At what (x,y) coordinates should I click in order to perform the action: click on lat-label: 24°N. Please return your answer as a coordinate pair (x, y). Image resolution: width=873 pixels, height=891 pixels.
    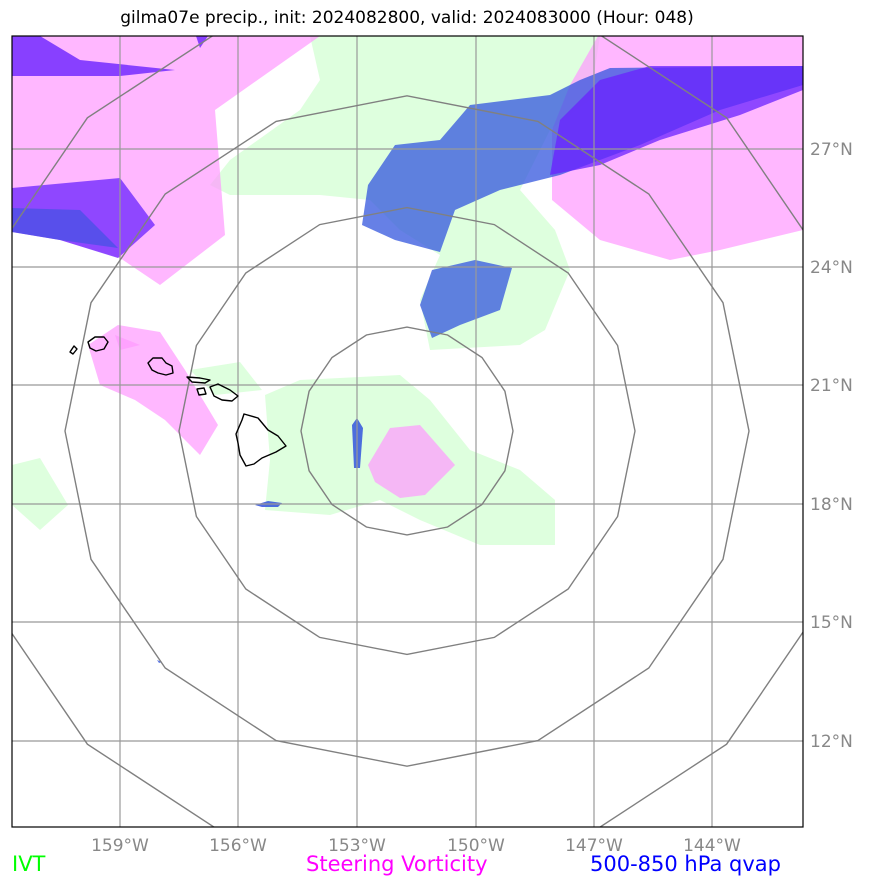
    Looking at the image, I should click on (831, 268).